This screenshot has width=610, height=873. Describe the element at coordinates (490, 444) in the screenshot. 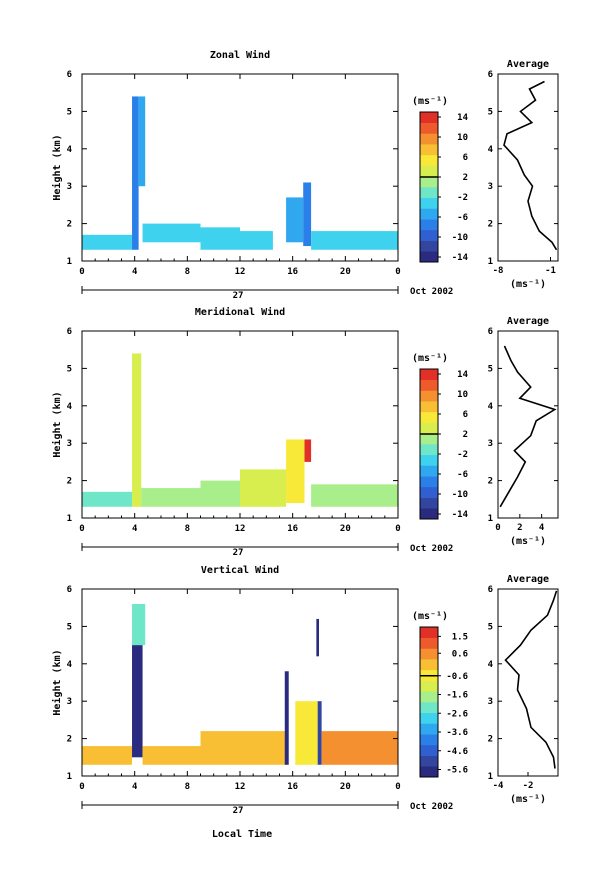

I see `profile-y-tick-label: 3` at that location.